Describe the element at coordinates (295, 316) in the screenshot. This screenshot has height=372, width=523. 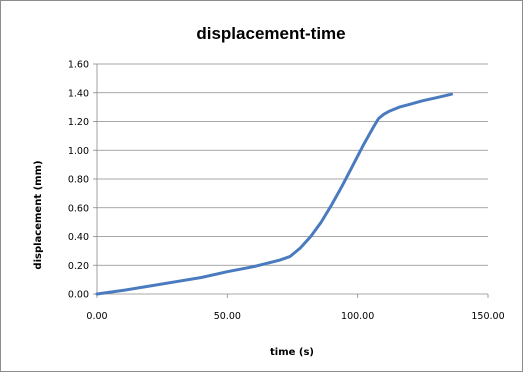
I see `x-tick-labels: 0.00 50.00 100.00 150.00` at that location.